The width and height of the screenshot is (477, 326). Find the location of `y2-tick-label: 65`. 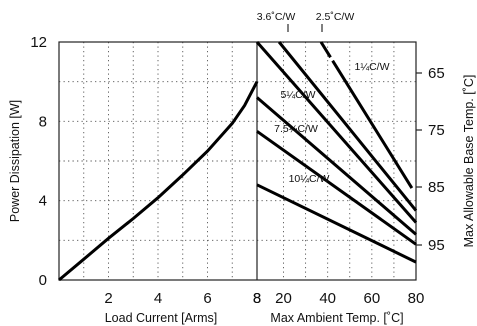

y2-tick-label: 65 is located at coordinates (436, 73).